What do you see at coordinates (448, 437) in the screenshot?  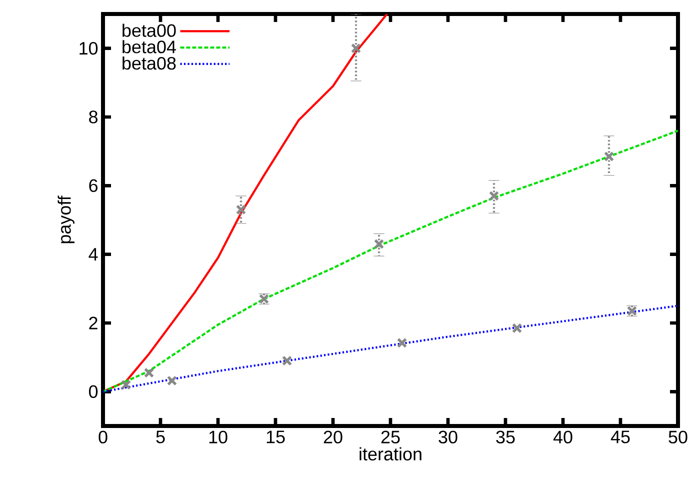 I see `x-tick-label: 30` at bounding box center [448, 437].